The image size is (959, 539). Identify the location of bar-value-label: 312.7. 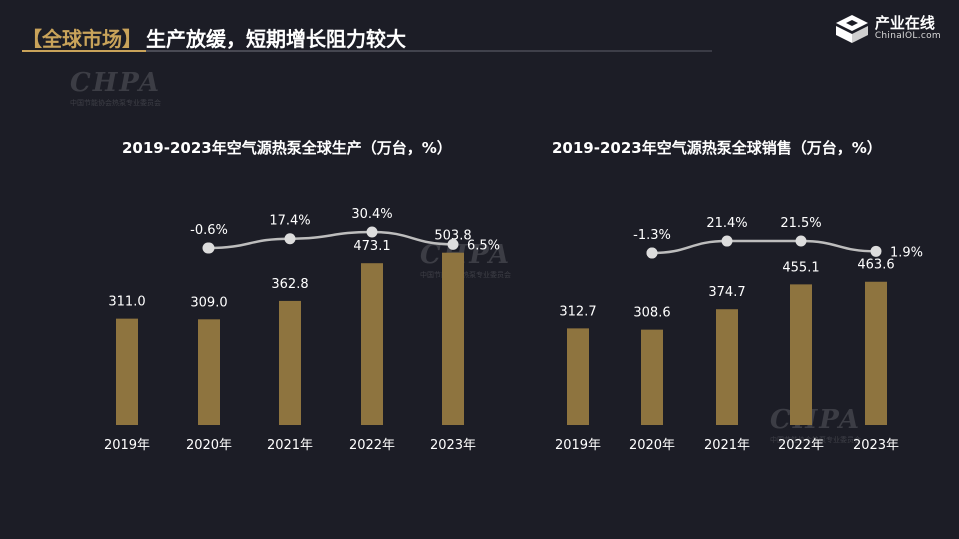
(577, 311).